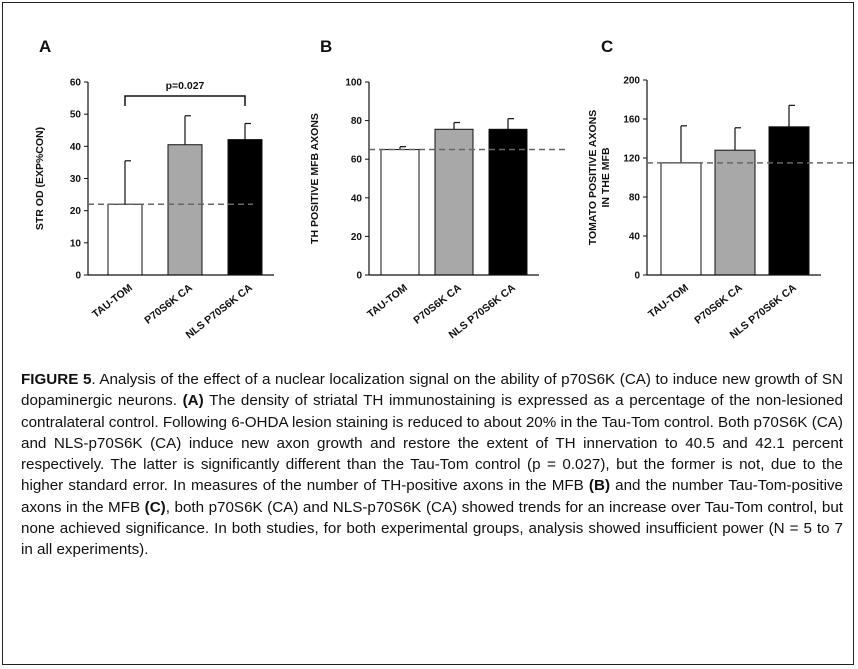 Image resolution: width=858 pixels, height=669 pixels. What do you see at coordinates (631, 120) in the screenshot?
I see `y-tick-label: 160` at bounding box center [631, 120].